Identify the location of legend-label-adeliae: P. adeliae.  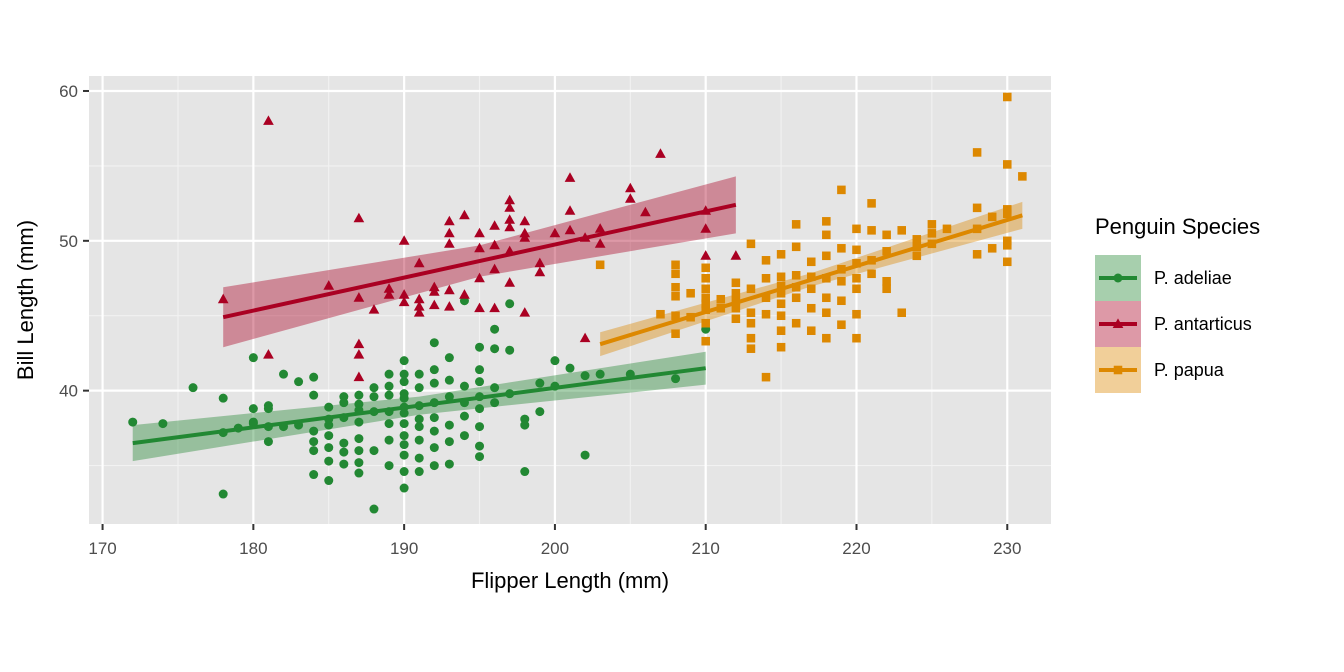
(1193, 278).